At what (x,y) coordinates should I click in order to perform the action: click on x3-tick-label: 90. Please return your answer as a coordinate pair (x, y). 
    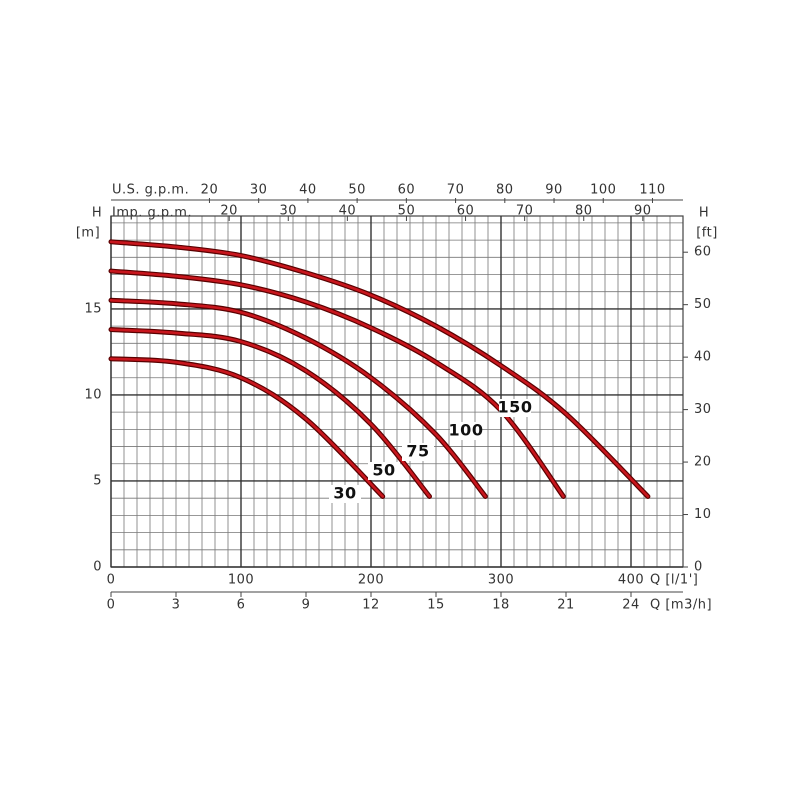
    Looking at the image, I should click on (554, 190).